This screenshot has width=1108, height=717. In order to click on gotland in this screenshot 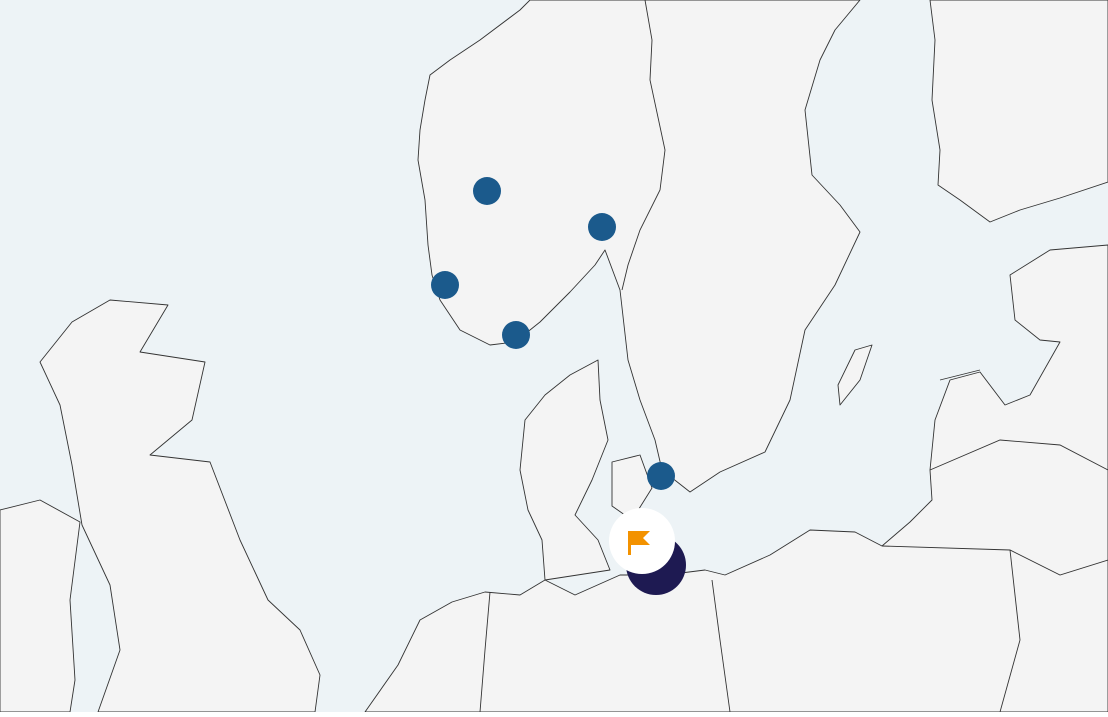, I will do `click(855, 375)`.